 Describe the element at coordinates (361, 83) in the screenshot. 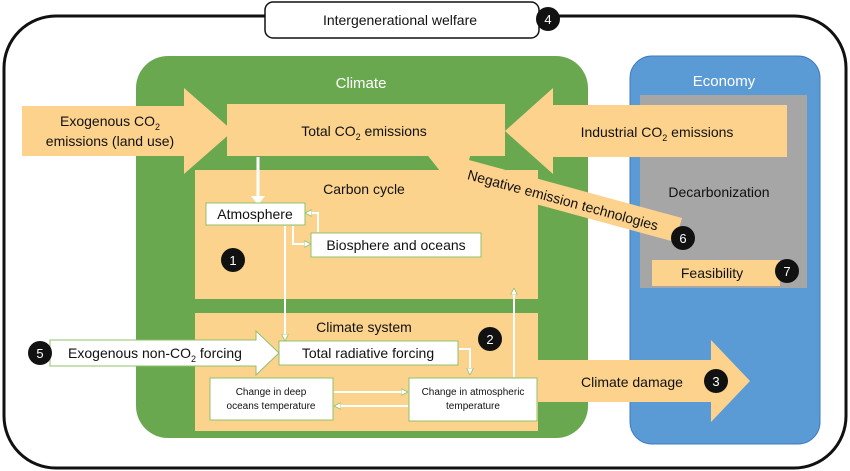

I see `climate-title: Climate` at that location.